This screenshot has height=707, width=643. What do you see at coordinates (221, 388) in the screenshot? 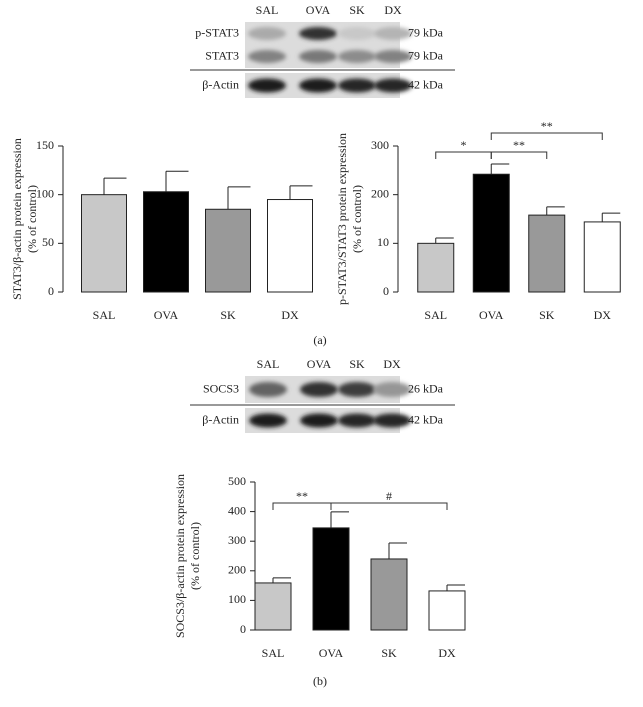
I see `row-label: SOCS3` at bounding box center [221, 388].